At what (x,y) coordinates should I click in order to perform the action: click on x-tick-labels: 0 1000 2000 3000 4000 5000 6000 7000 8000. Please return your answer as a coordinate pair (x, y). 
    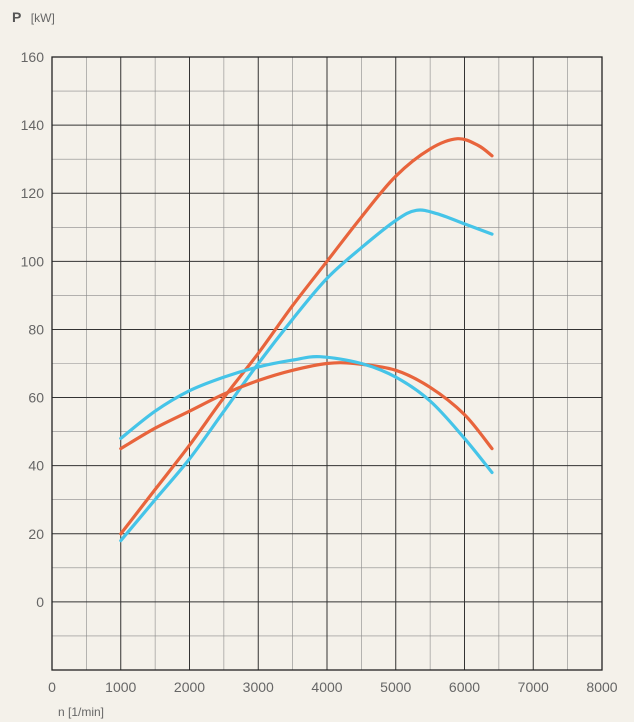
    Looking at the image, I should click on (333, 687).